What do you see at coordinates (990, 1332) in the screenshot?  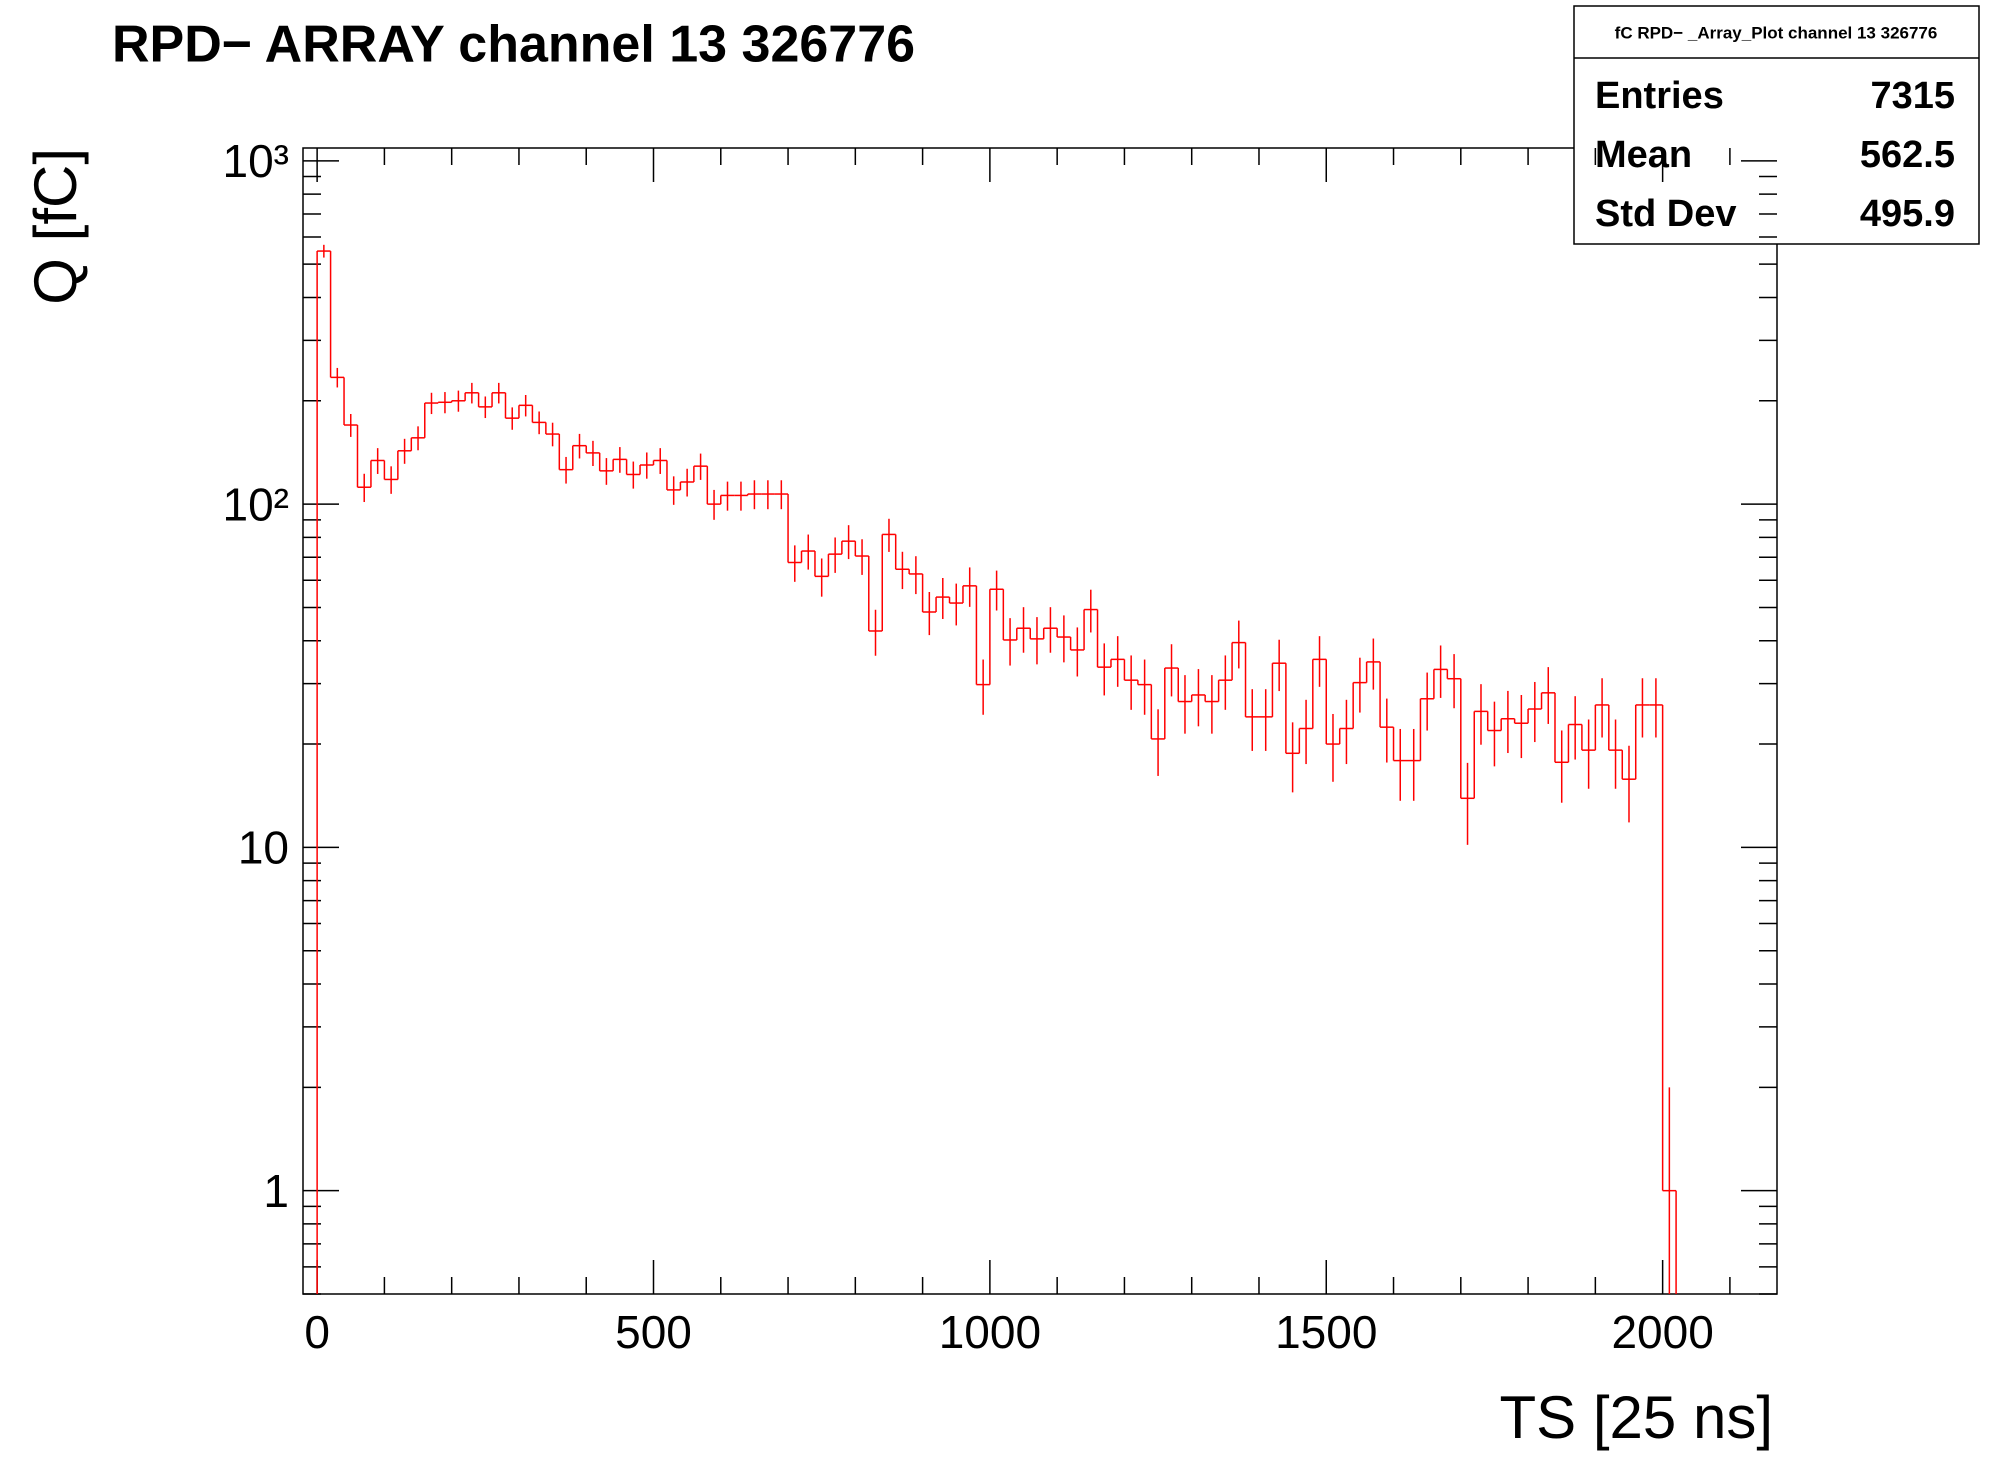 I see `x-tick-label: 1000` at bounding box center [990, 1332].